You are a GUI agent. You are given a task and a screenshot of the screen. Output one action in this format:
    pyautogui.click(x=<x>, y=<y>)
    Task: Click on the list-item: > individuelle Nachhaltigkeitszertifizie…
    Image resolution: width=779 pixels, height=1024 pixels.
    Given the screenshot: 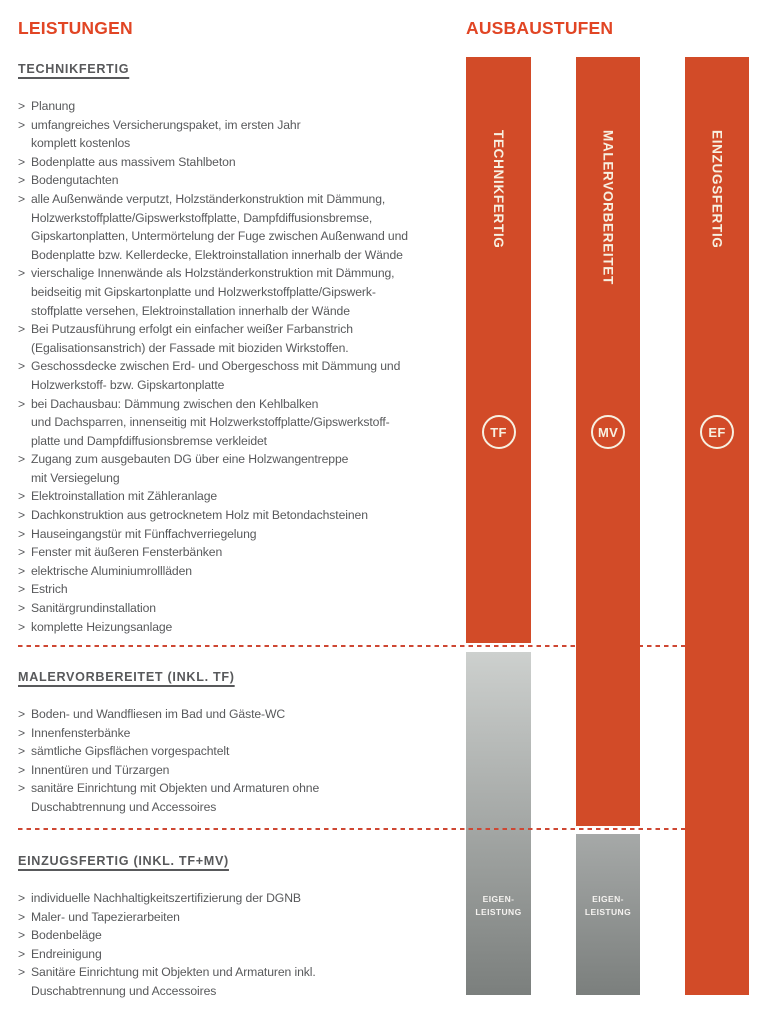 What is the action you would take?
    pyautogui.click(x=240, y=898)
    